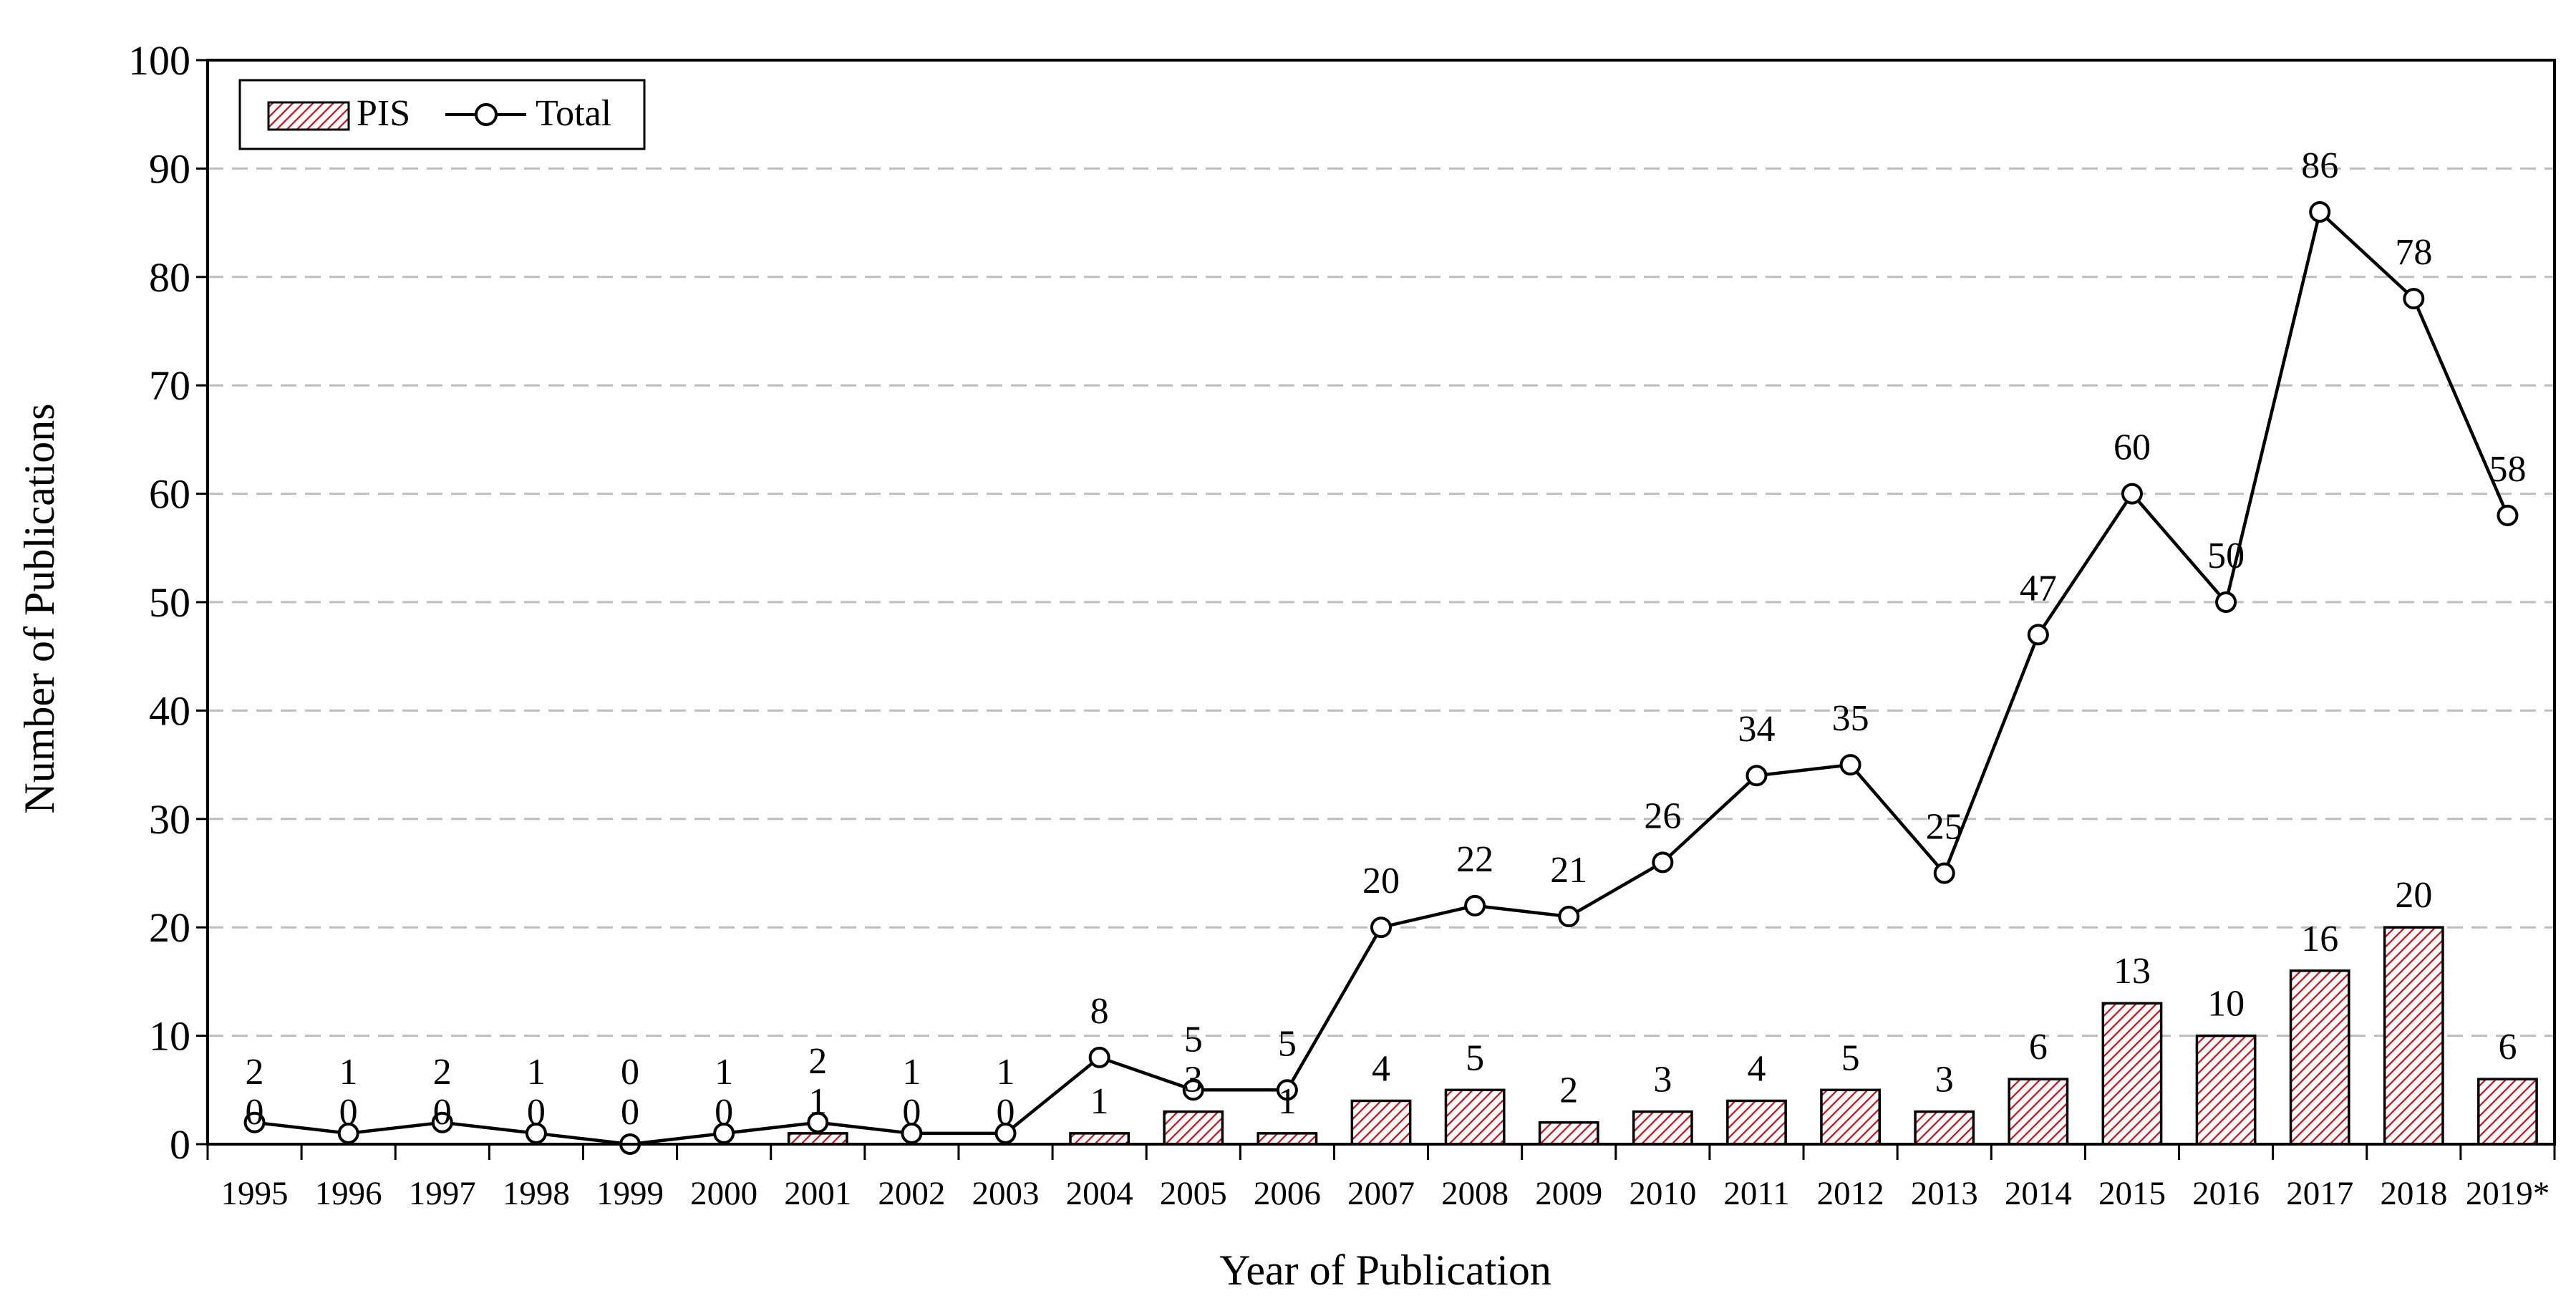  Describe the element at coordinates (1287, 1193) in the screenshot. I see `x-tick-label: 2006` at that location.